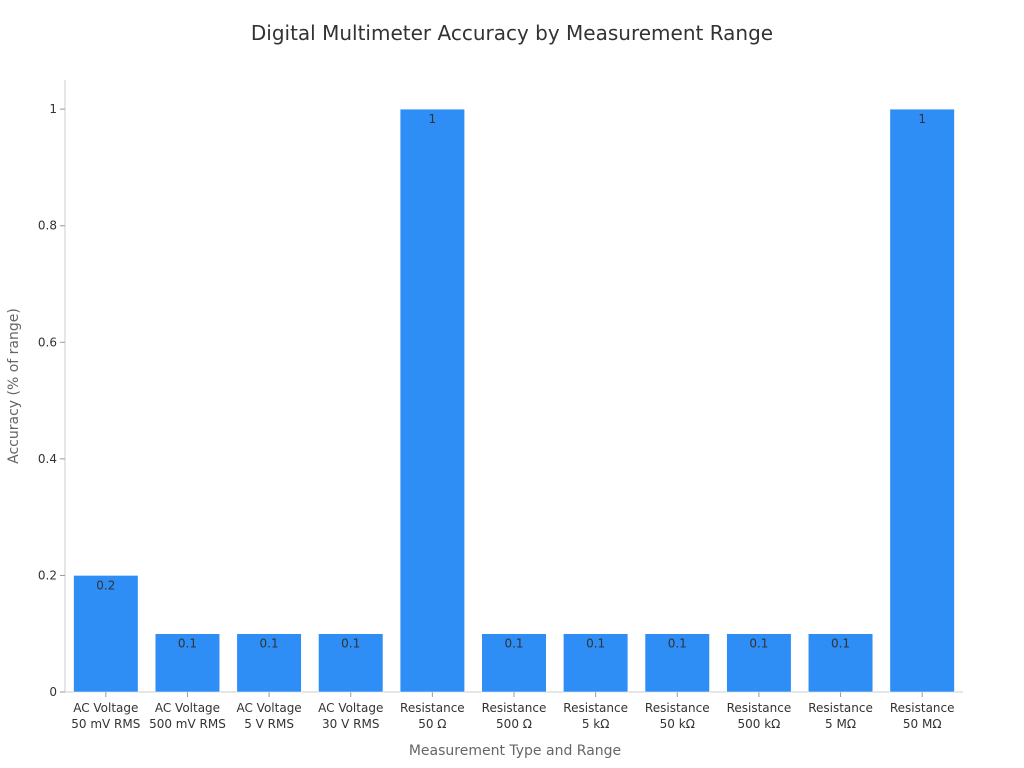  Describe the element at coordinates (47, 226) in the screenshot. I see `y-tick-label: 0.8` at that location.